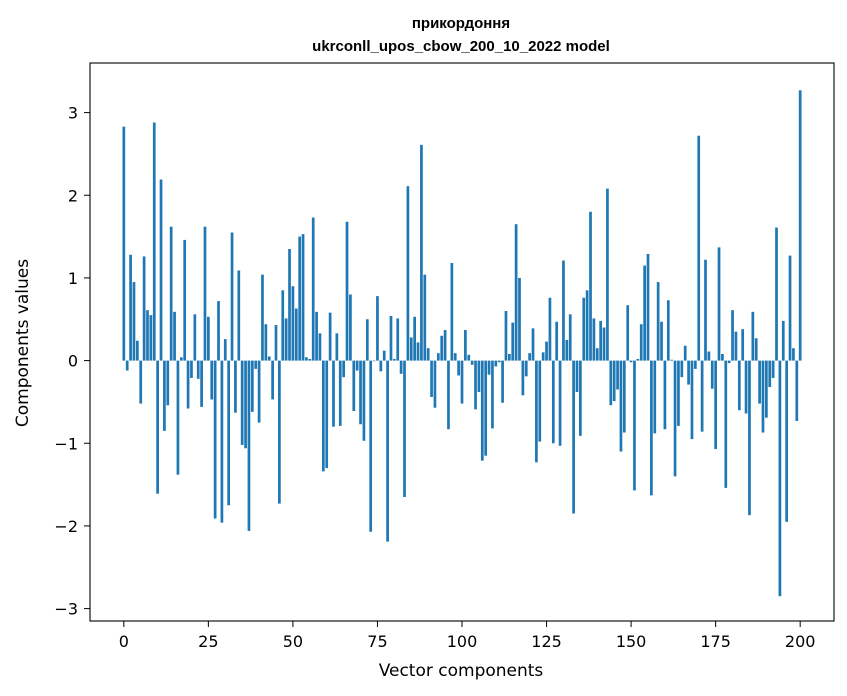 The height and width of the screenshot is (696, 847). What do you see at coordinates (546, 641) in the screenshot?
I see `x-tick-label-125: 125` at bounding box center [546, 641].